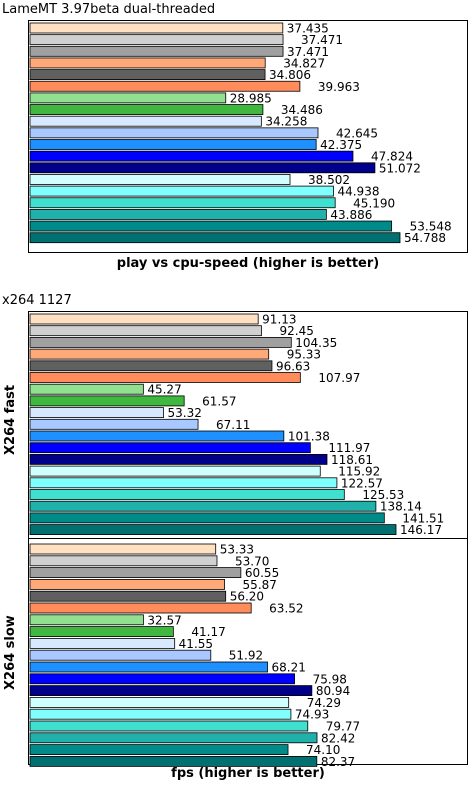  I want to click on slow-value-label-9: 51.92, so click(246, 656).